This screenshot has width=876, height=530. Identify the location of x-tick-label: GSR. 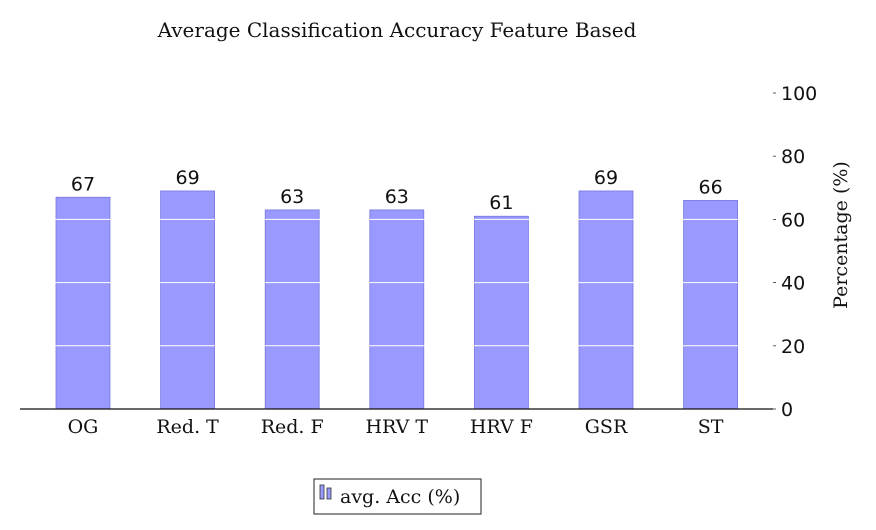
(606, 427).